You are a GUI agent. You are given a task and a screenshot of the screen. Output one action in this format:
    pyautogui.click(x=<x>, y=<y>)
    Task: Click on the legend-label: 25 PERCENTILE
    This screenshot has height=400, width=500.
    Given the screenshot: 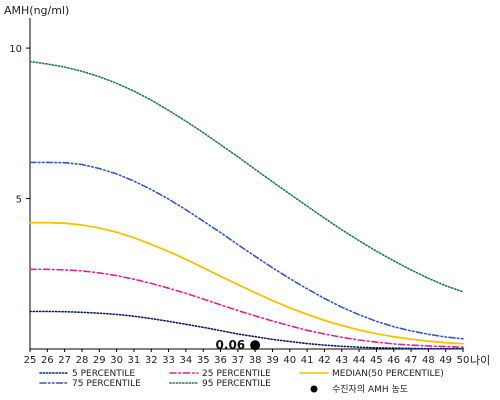 What is the action you would take?
    pyautogui.click(x=236, y=374)
    